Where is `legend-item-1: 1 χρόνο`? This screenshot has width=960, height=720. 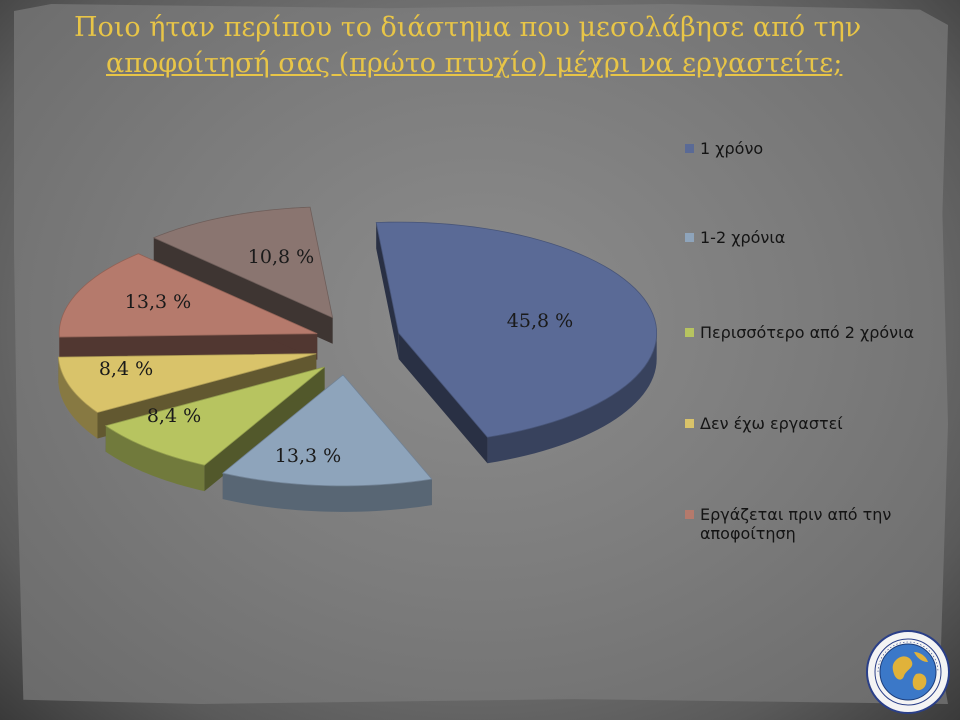 legend-item-1: 1 χρόνο is located at coordinates (724, 148).